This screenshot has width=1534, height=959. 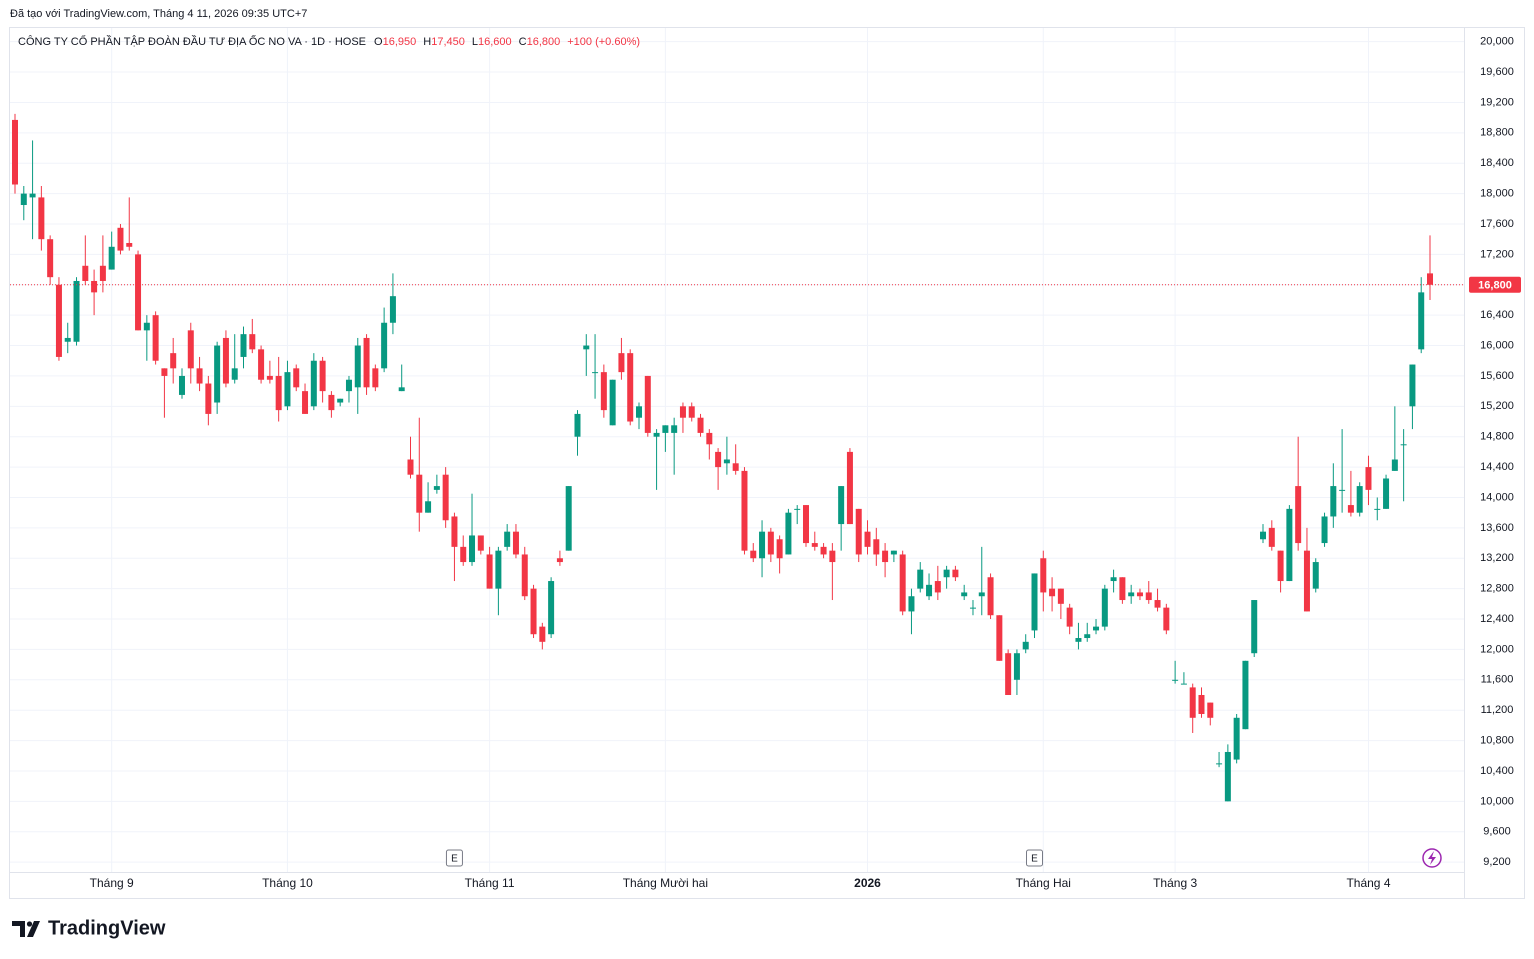 What do you see at coordinates (427, 42) in the screenshot?
I see `legend-key: H` at bounding box center [427, 42].